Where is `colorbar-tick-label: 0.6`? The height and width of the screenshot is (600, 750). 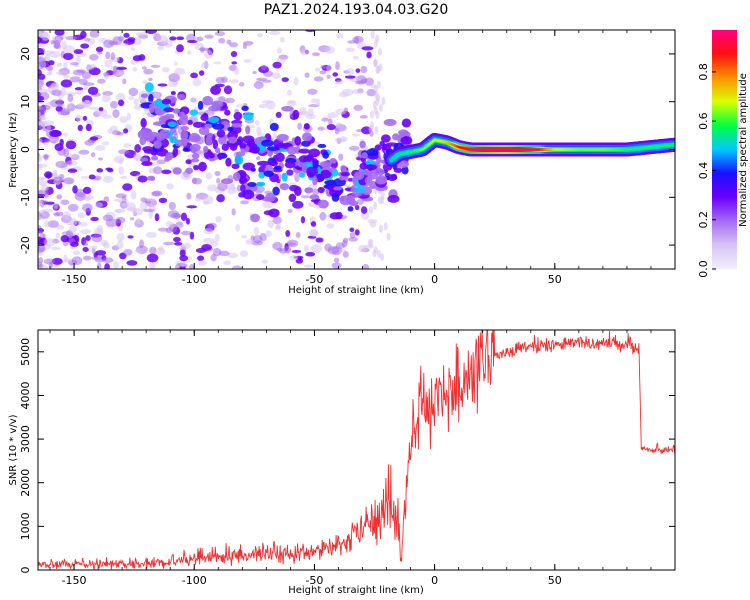
colorbar-tick-label: 0.6 is located at coordinates (703, 121).